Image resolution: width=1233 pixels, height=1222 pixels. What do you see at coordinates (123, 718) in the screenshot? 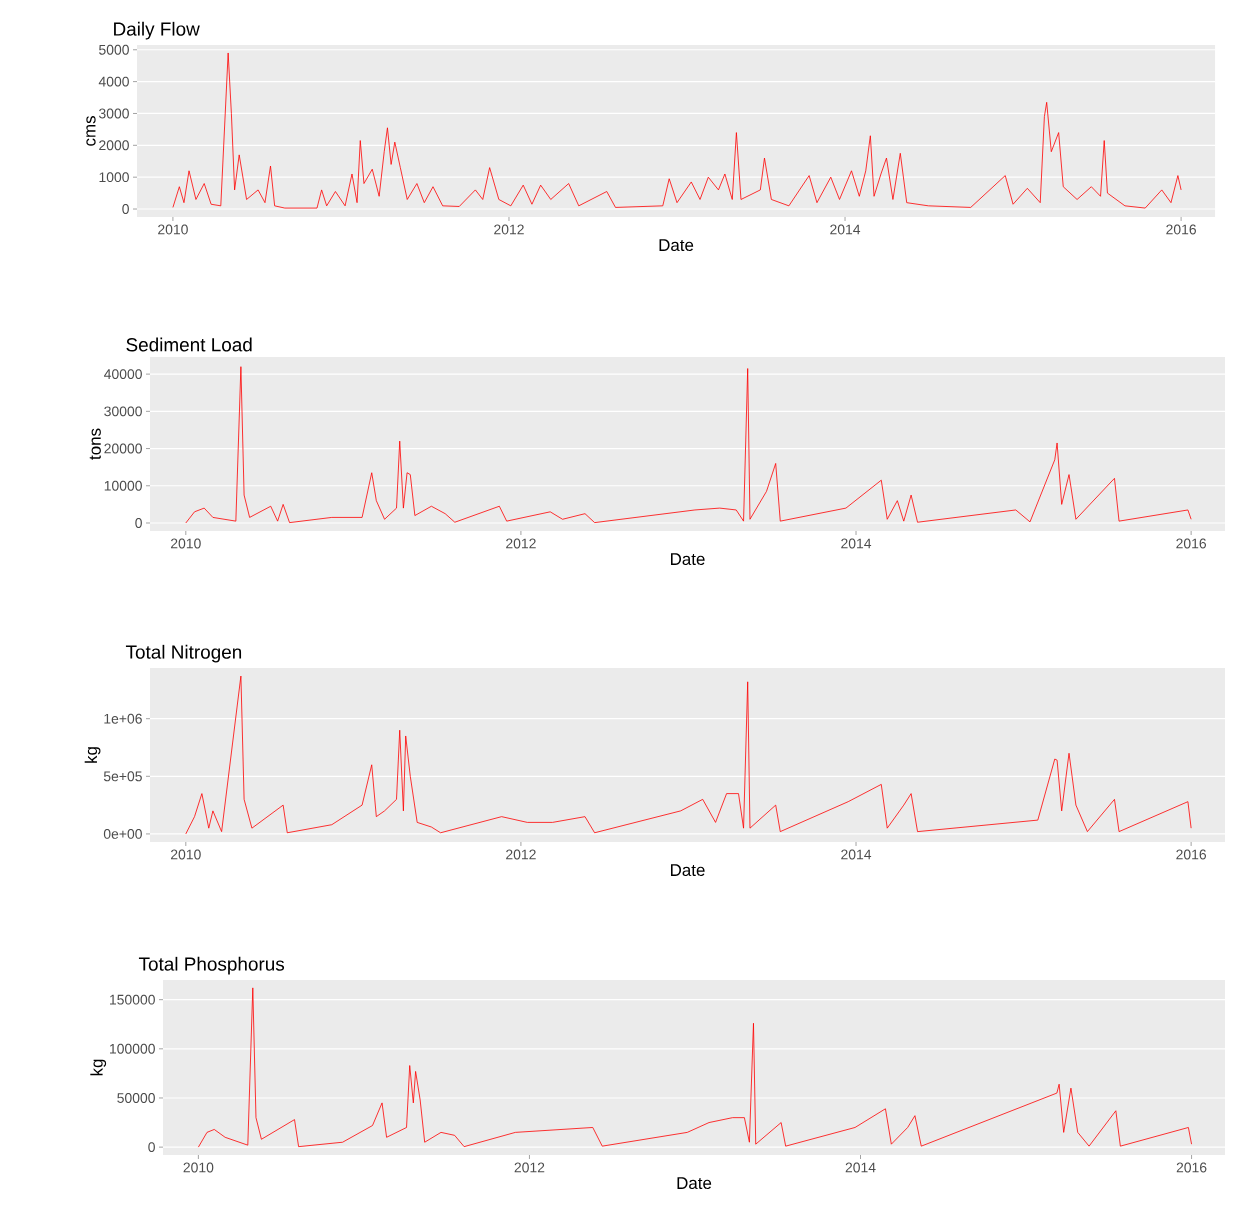
I see `y-tick-label: 1e+06` at bounding box center [123, 718].